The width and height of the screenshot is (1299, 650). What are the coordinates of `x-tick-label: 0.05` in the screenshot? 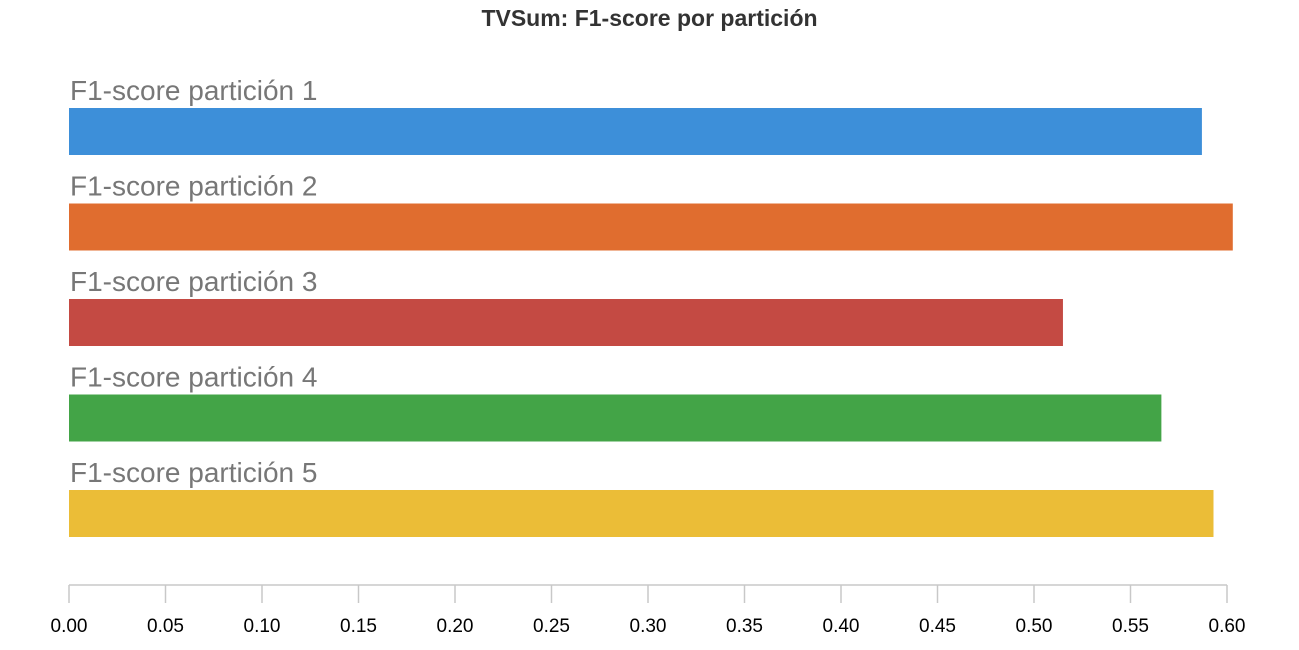 It's located at (165, 626).